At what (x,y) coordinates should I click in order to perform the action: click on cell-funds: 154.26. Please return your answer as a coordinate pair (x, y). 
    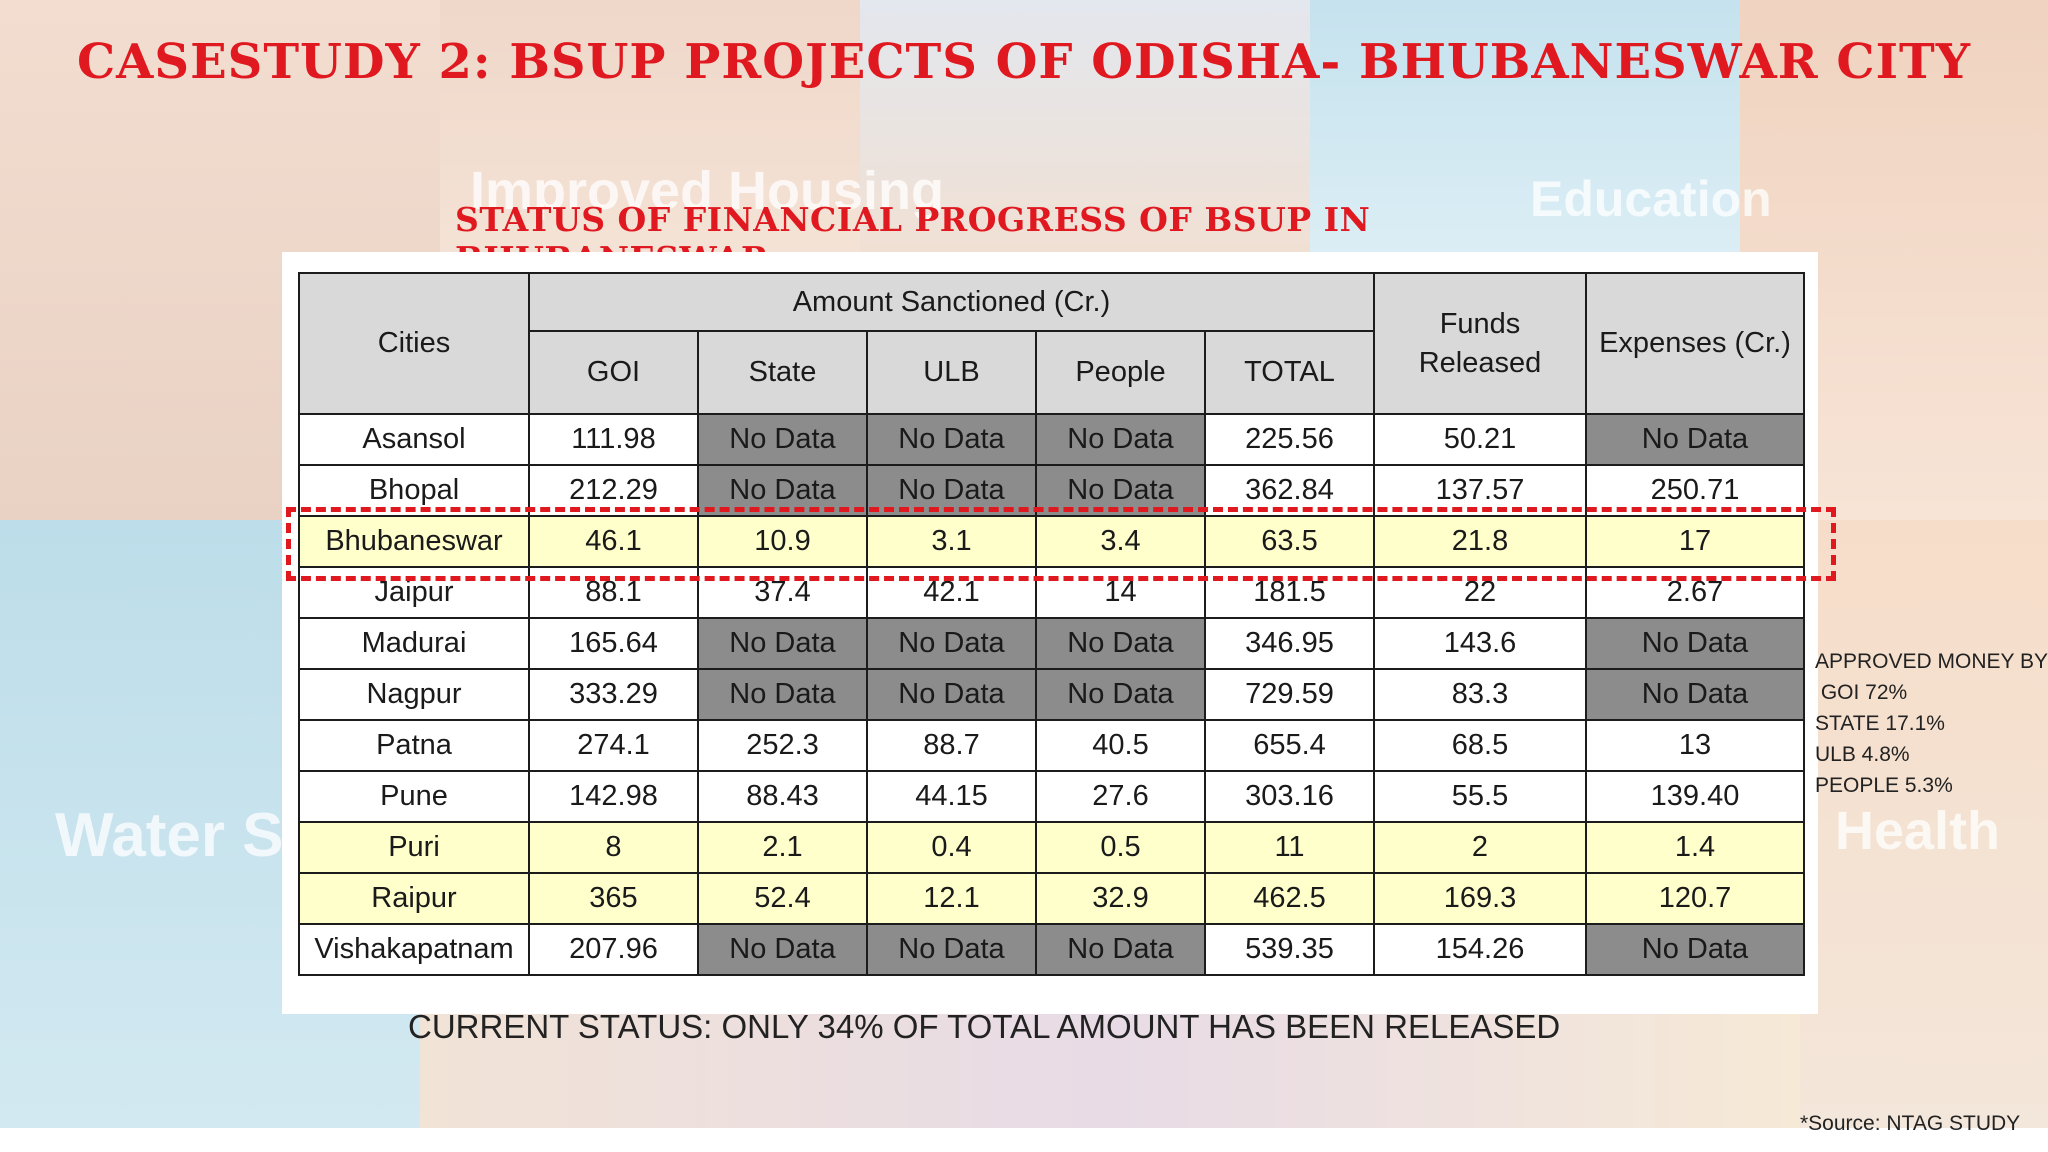
    Looking at the image, I should click on (1480, 949).